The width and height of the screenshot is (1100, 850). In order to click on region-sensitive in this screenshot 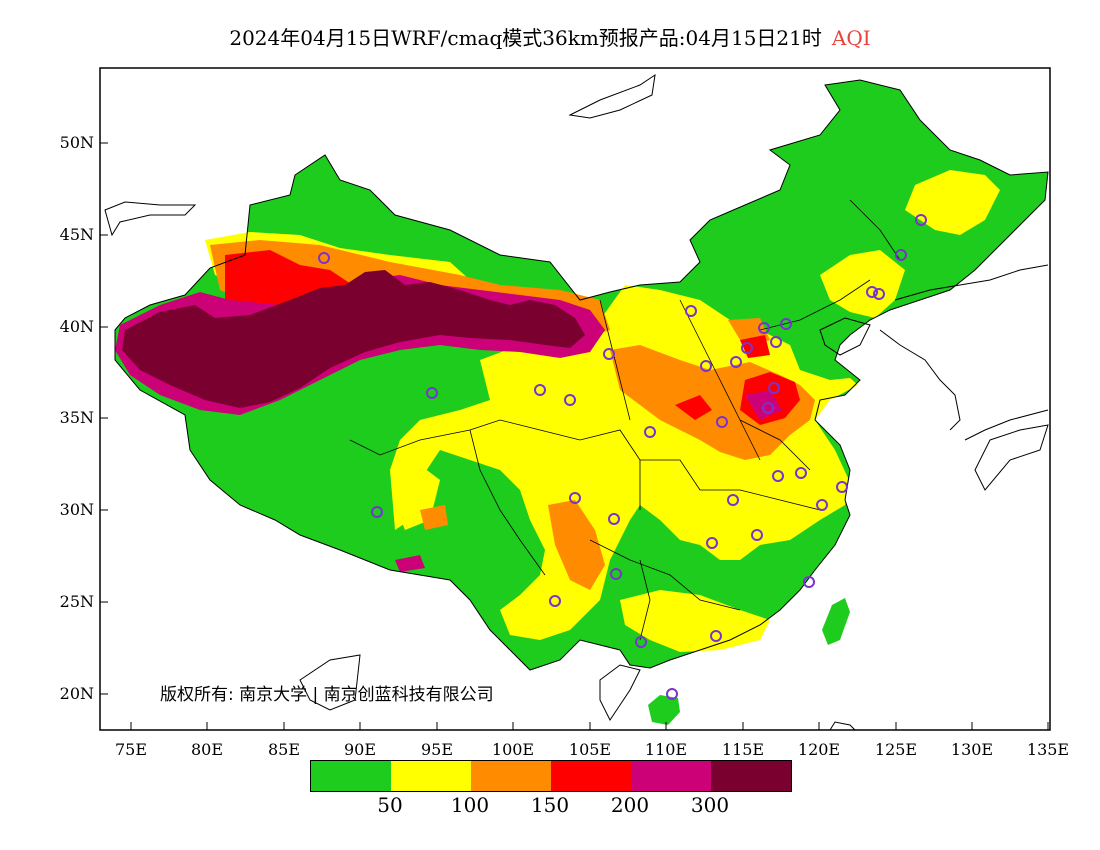, I will do `click(712, 402)`.